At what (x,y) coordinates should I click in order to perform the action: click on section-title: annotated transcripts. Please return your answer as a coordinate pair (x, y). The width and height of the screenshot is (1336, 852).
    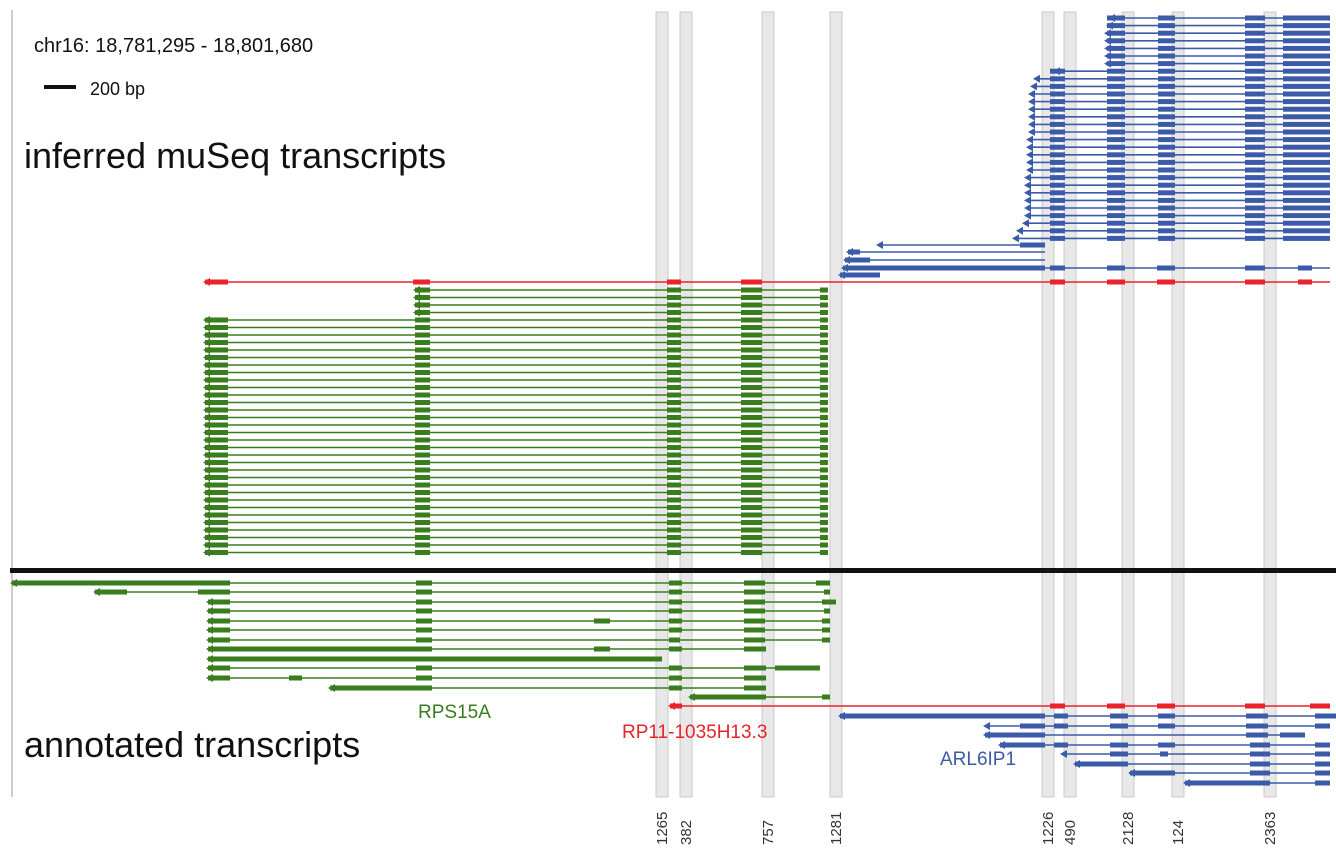
    Looking at the image, I should click on (192, 744).